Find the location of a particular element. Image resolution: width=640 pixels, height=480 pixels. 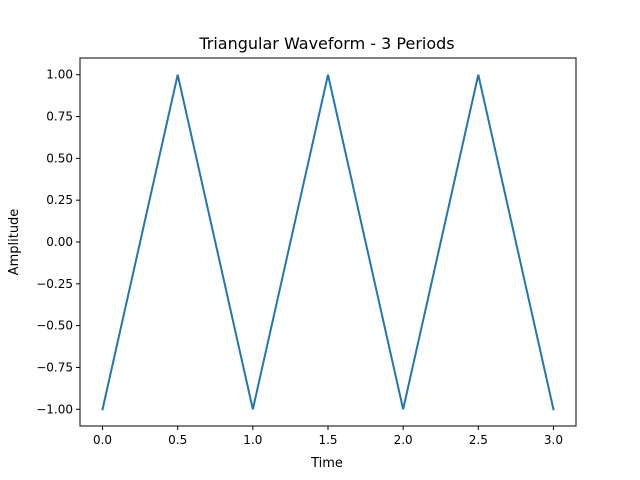

y-tick-label: −0.50 is located at coordinates (54, 326).